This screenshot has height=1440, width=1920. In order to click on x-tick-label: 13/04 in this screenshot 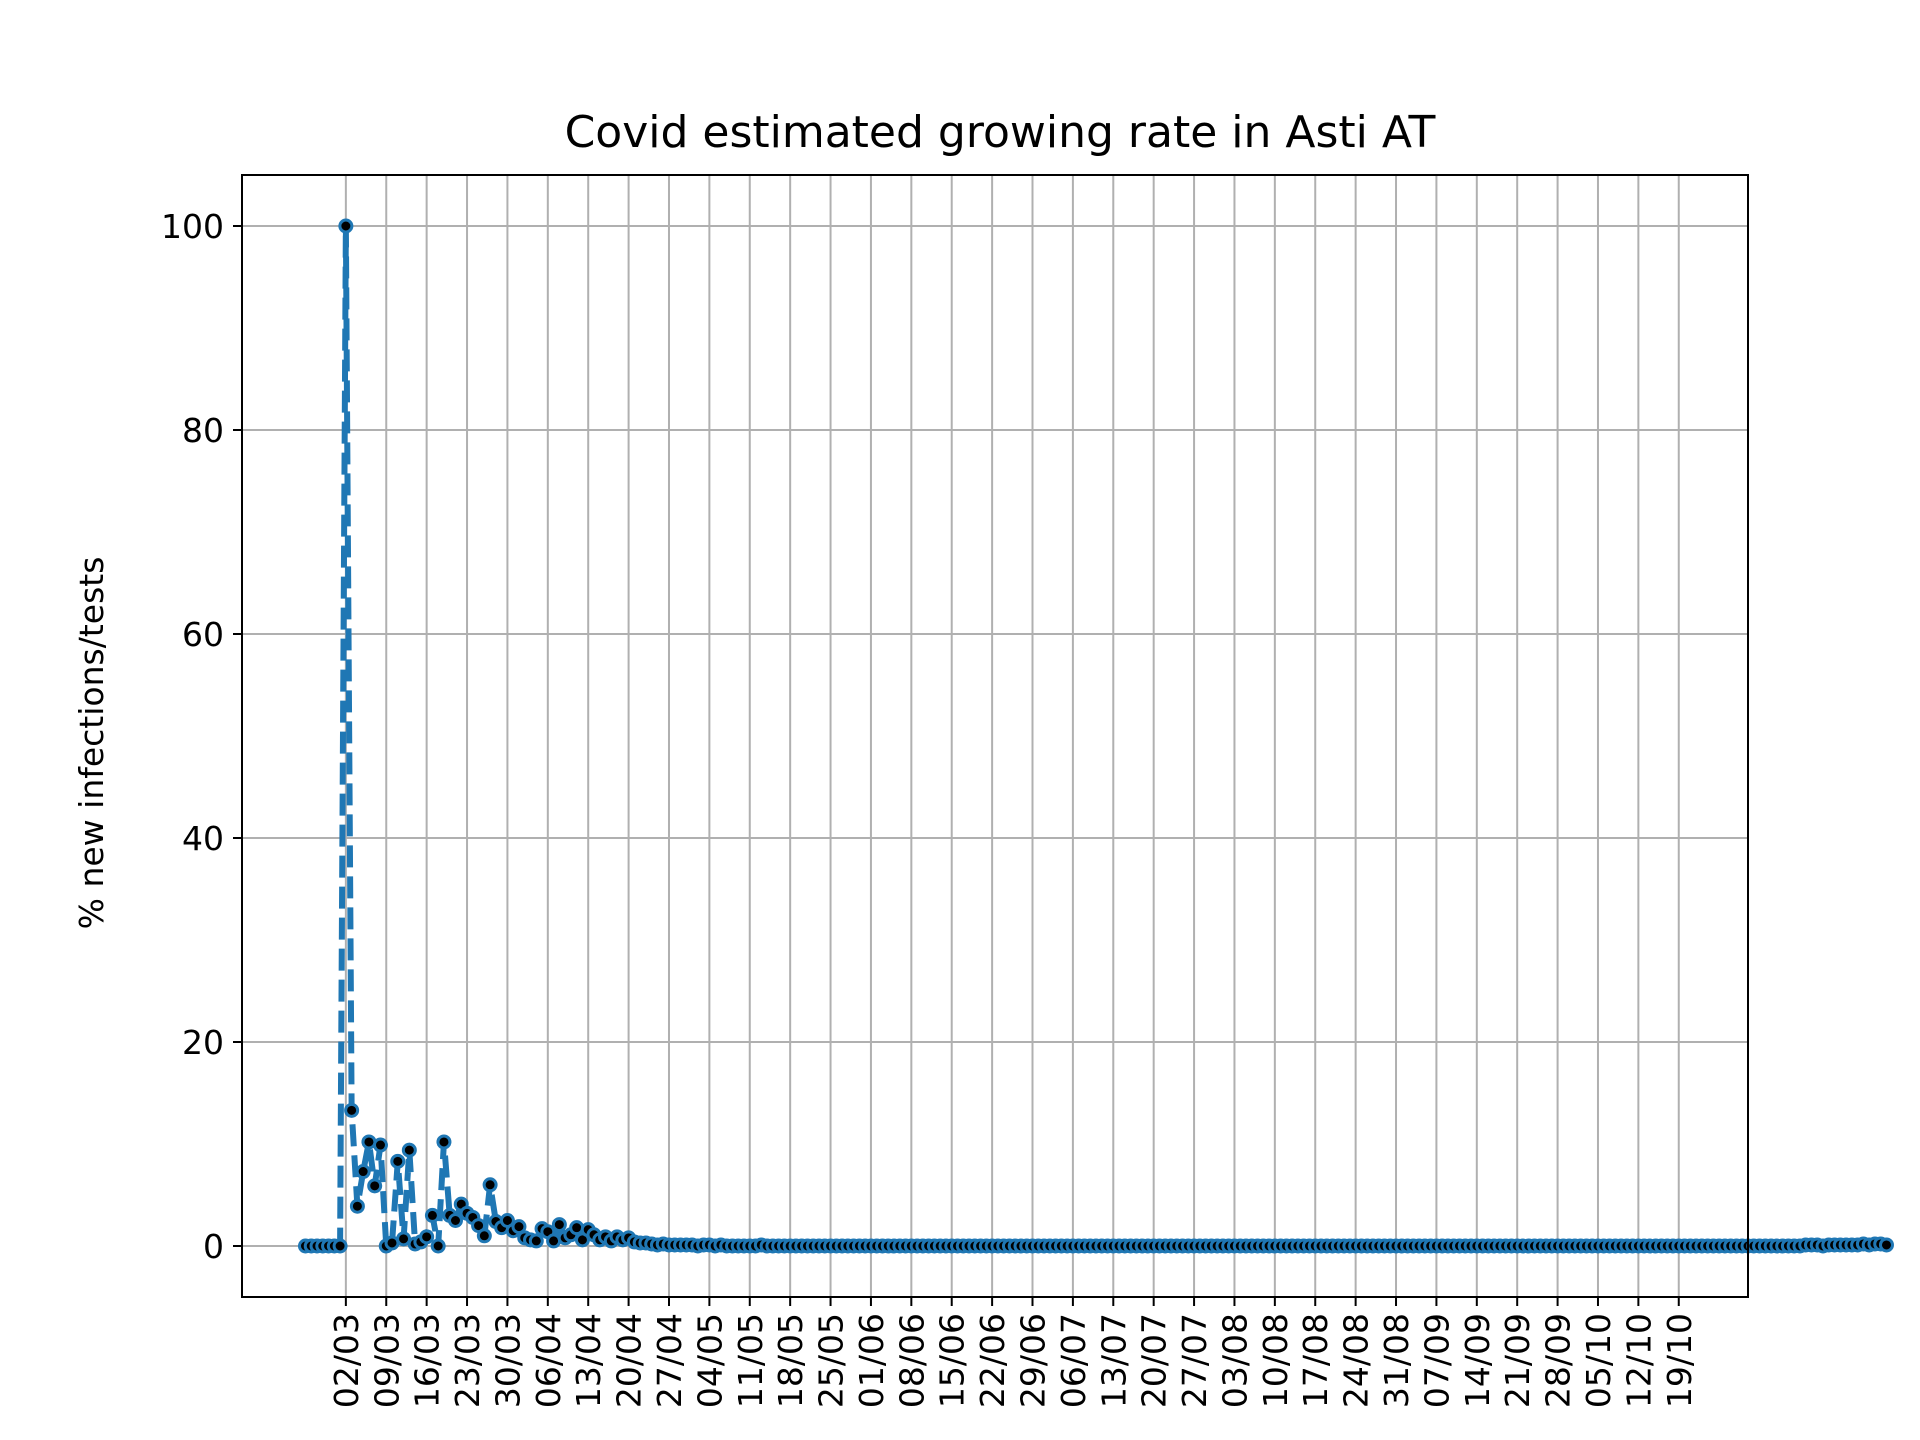, I will do `click(588, 1360)`.